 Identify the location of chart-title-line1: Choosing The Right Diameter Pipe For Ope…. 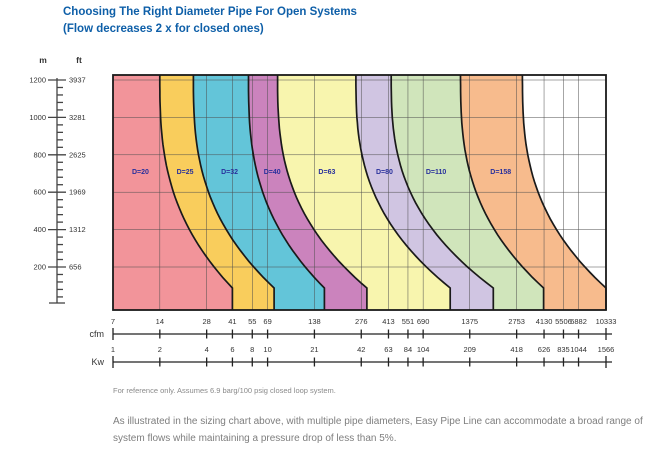
(210, 12).